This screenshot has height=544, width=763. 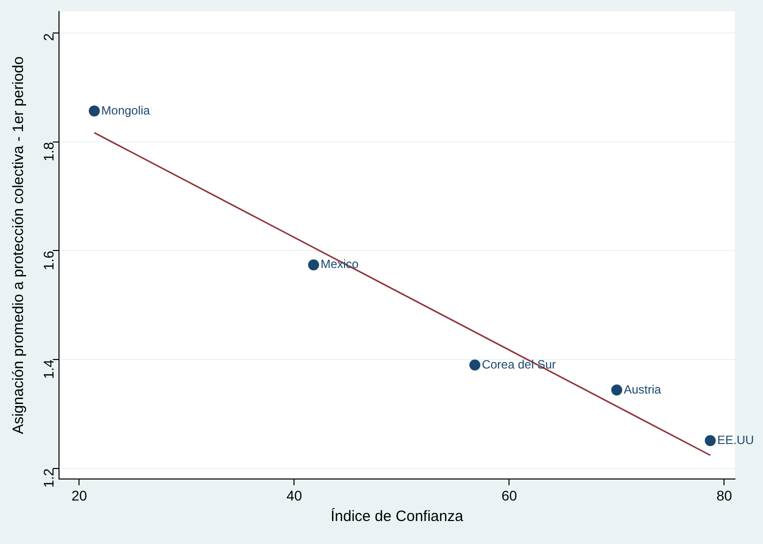 What do you see at coordinates (48, 260) in the screenshot?
I see `y-tick-label: 1.6` at bounding box center [48, 260].